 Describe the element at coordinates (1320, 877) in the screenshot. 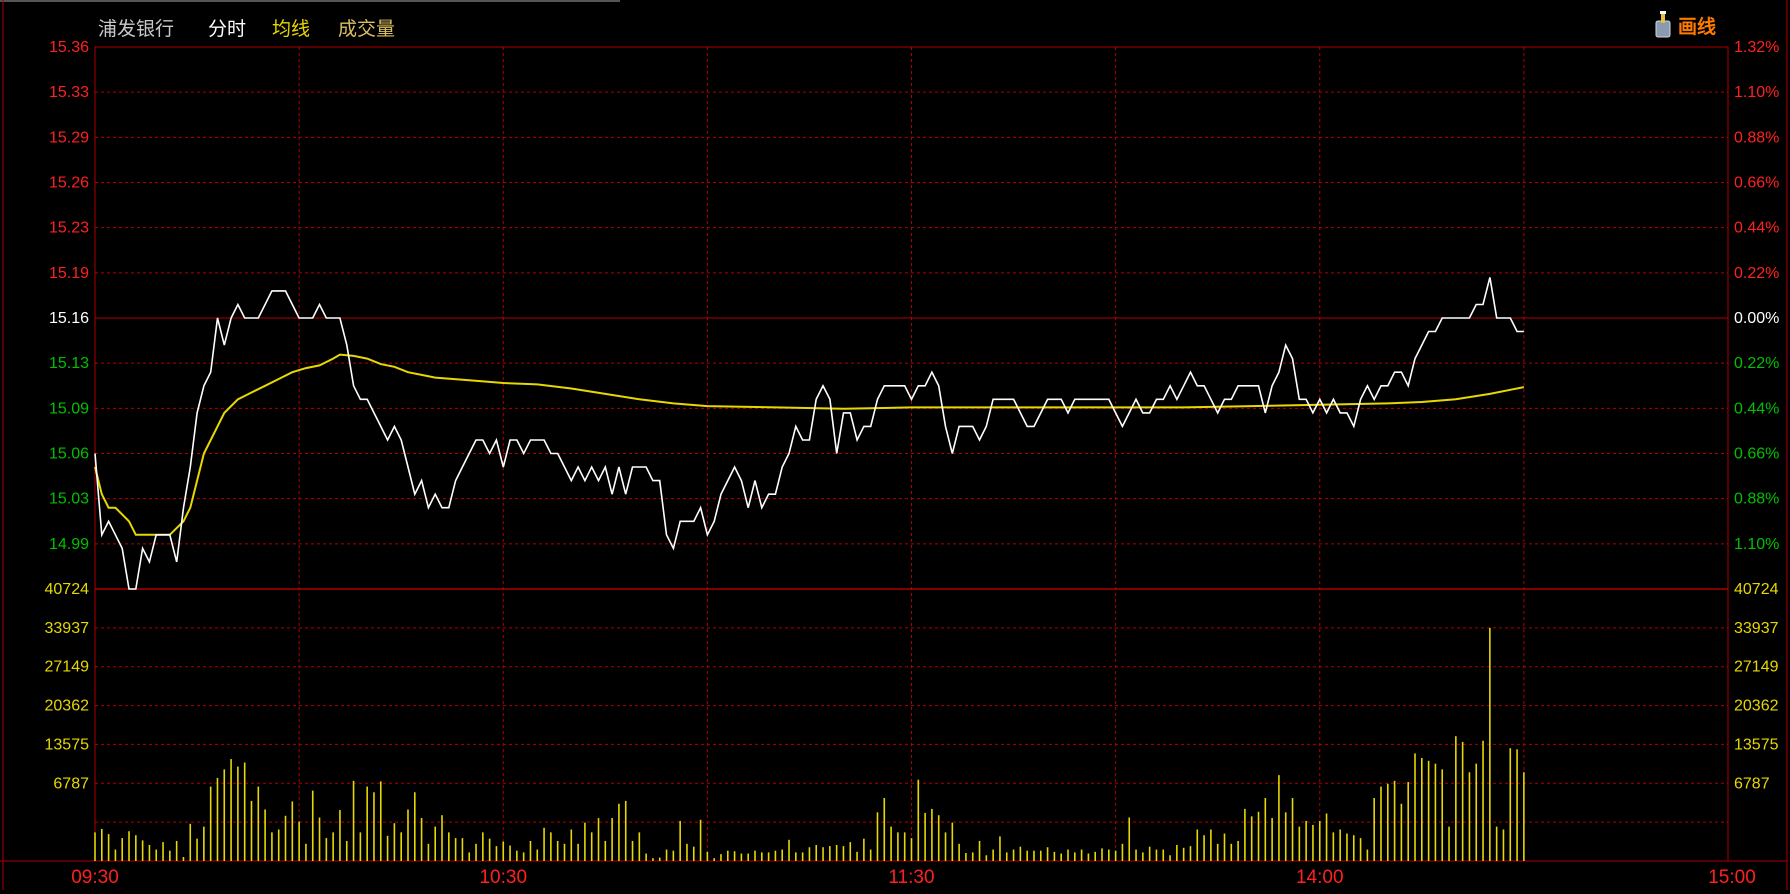

I see `time-tick-label: 14:00` at that location.